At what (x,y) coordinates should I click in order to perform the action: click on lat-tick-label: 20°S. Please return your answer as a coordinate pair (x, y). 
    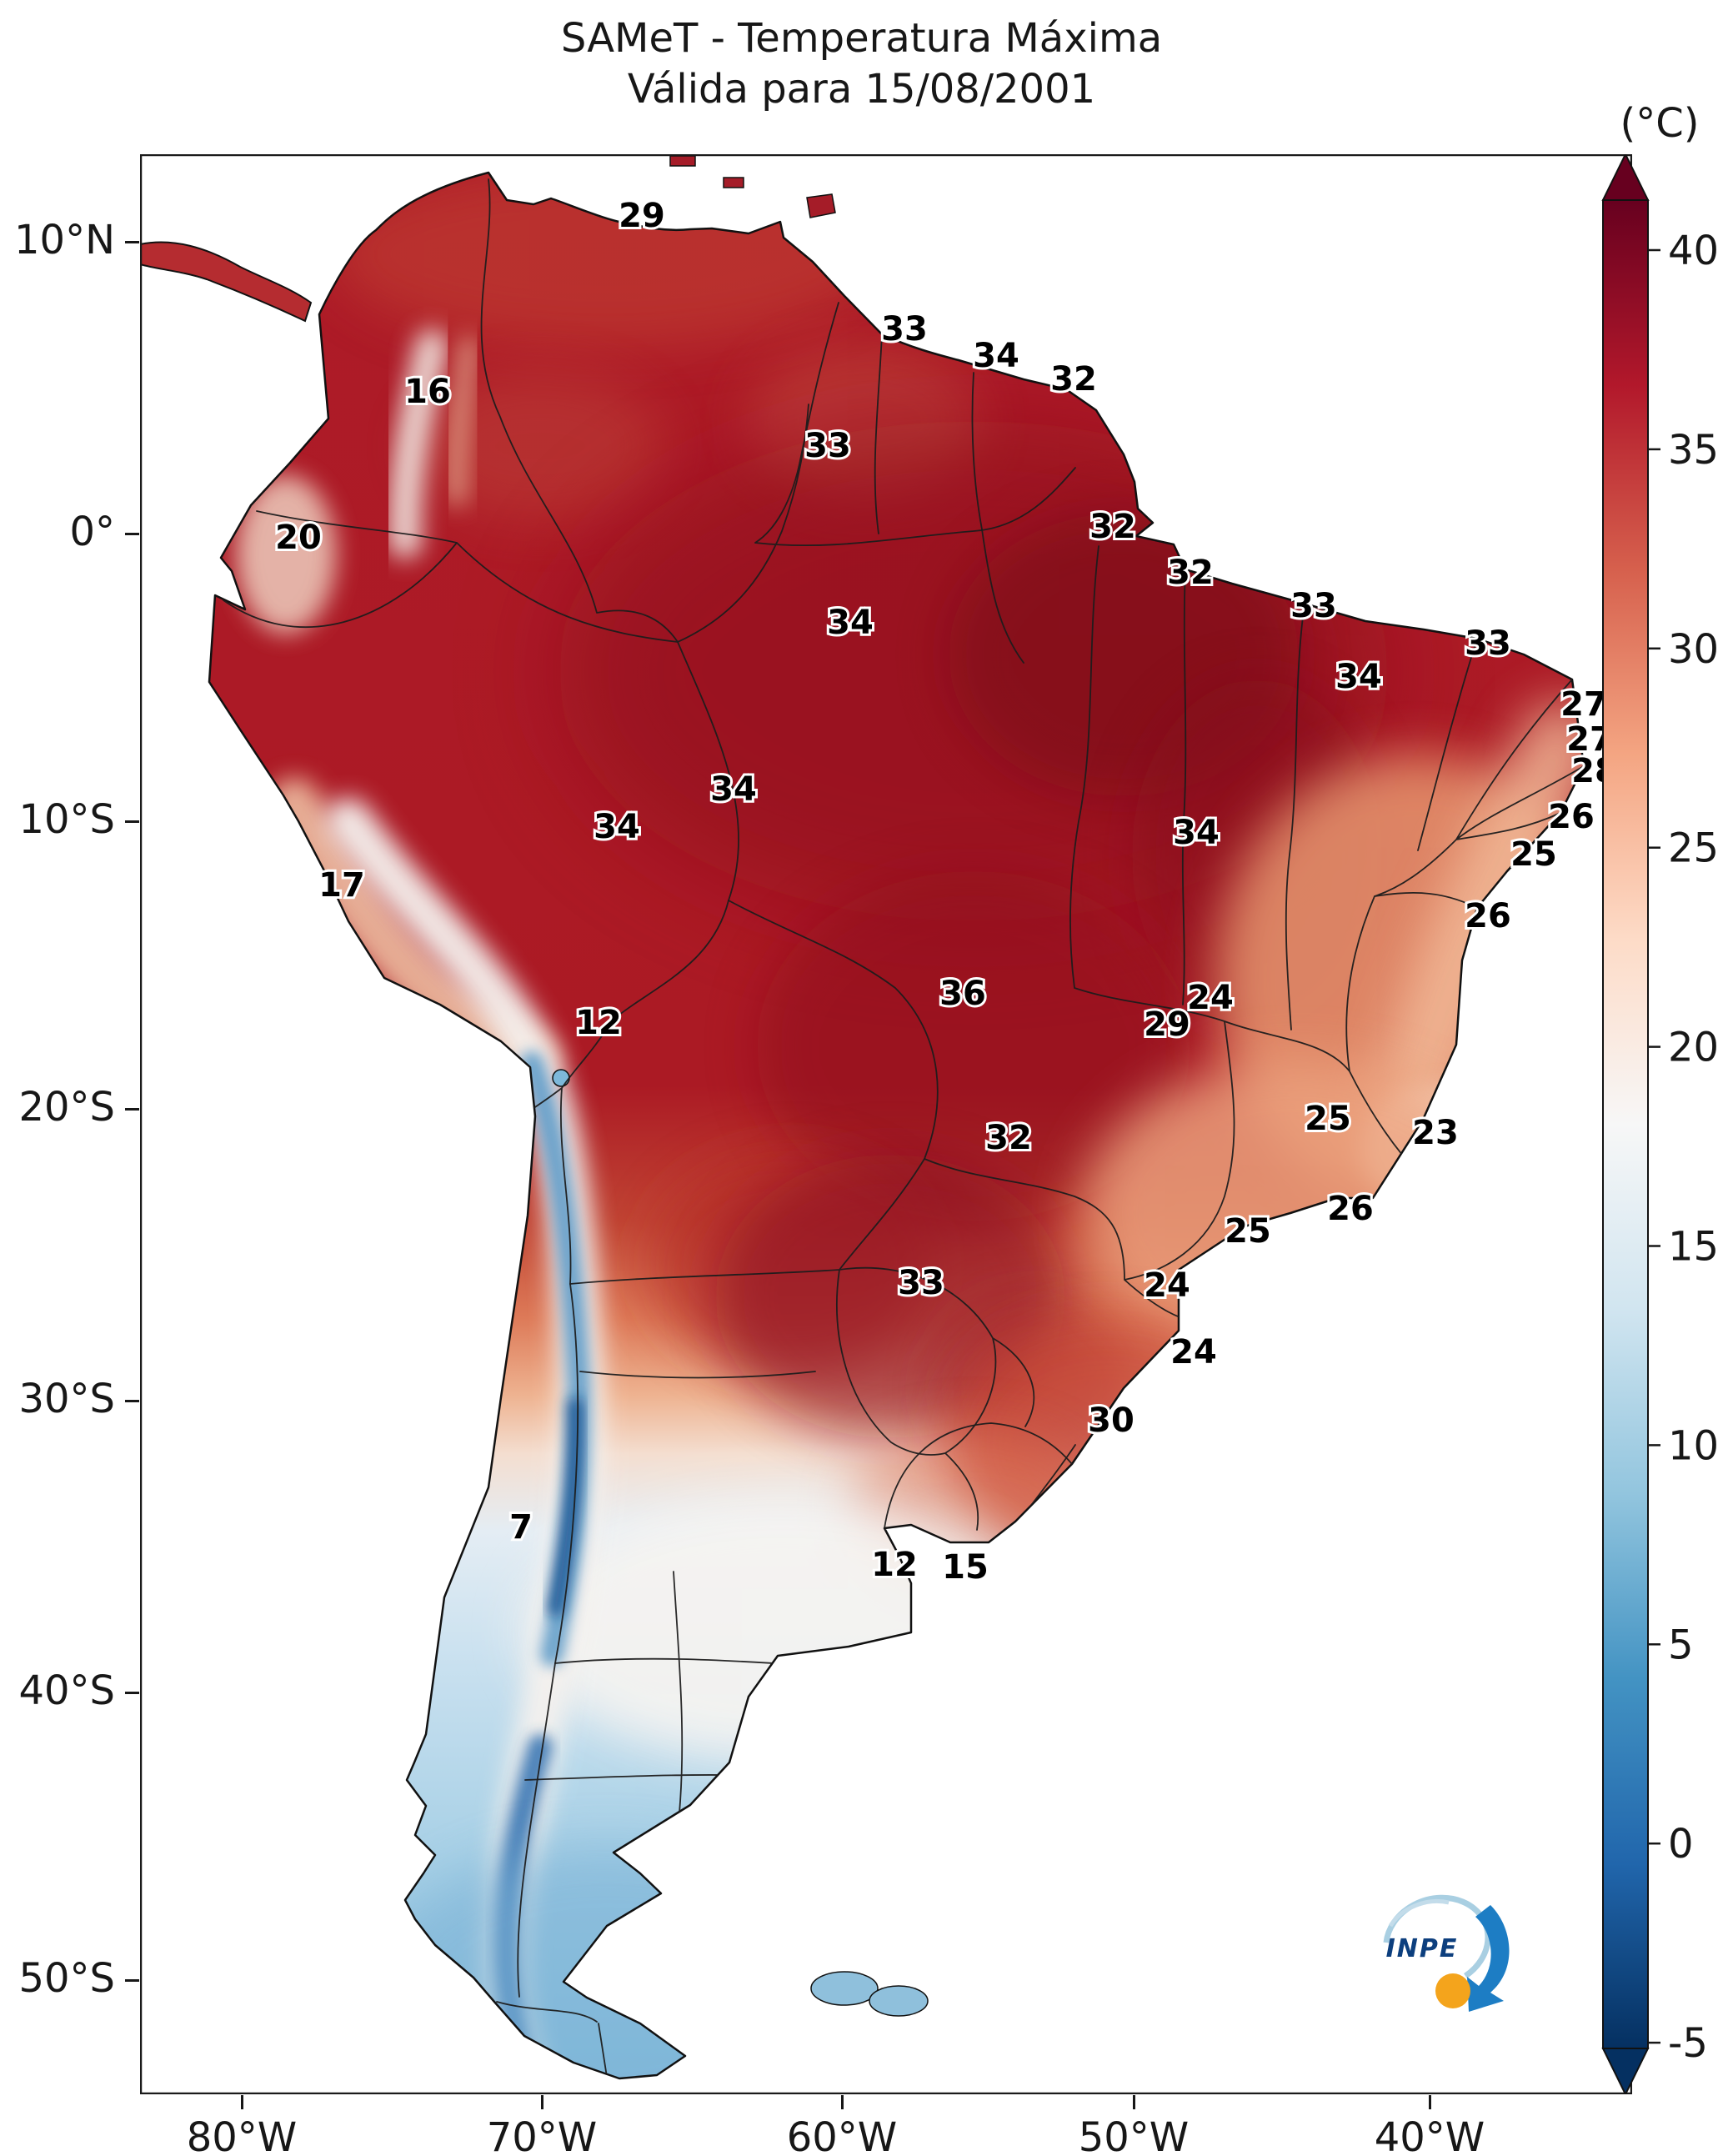
    Looking at the image, I should click on (66, 1107).